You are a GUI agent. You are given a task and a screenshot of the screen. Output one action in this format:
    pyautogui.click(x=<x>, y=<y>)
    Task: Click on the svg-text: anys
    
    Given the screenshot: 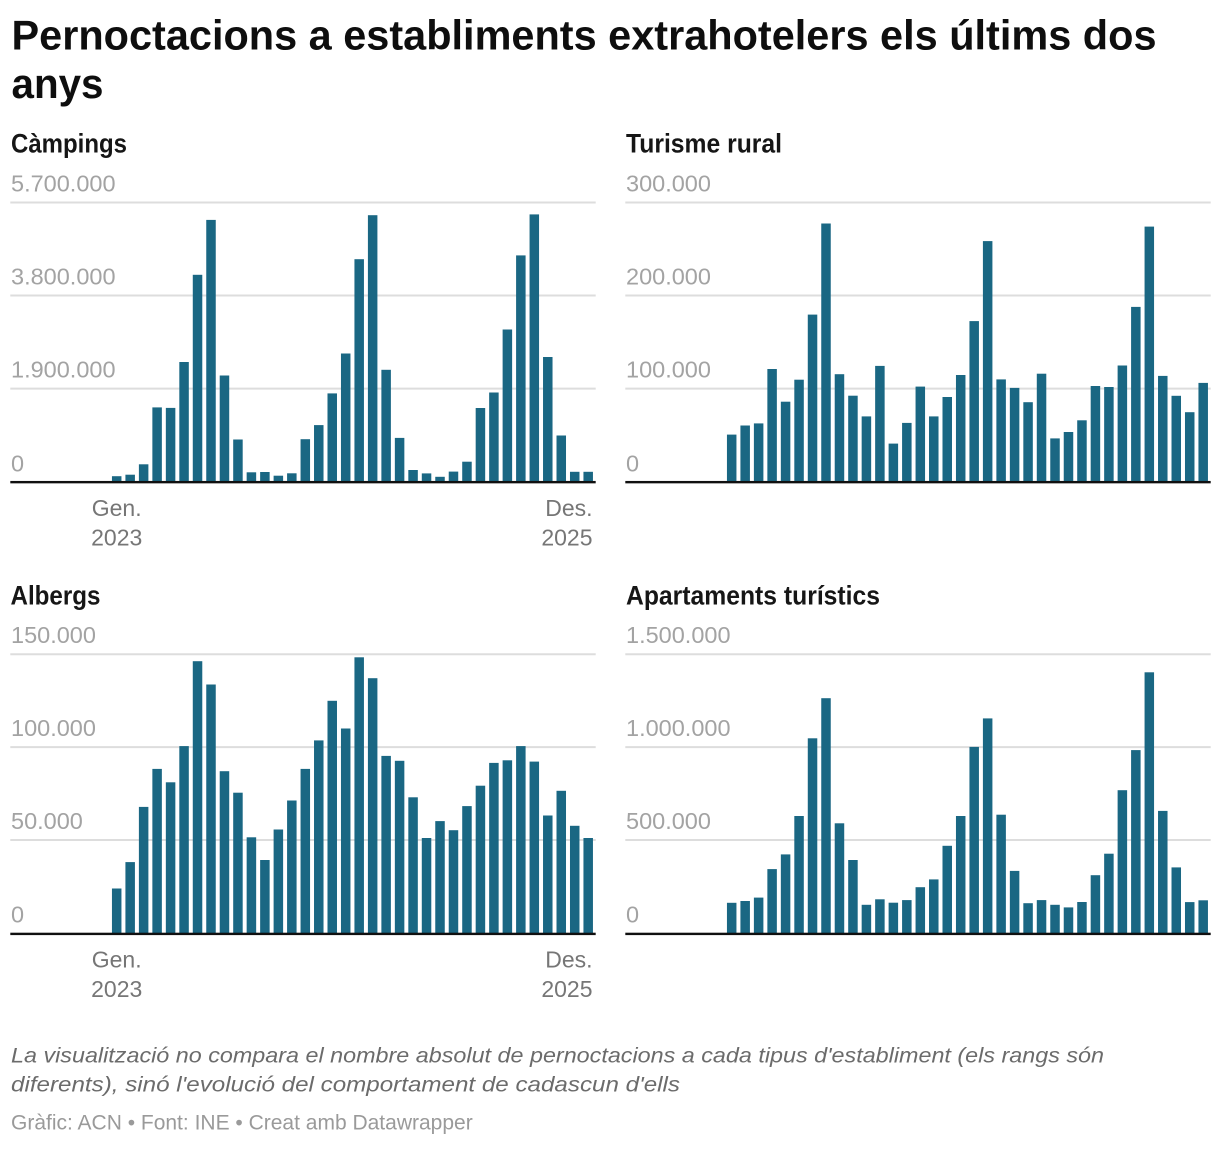 What is the action you would take?
    pyautogui.click(x=58, y=83)
    